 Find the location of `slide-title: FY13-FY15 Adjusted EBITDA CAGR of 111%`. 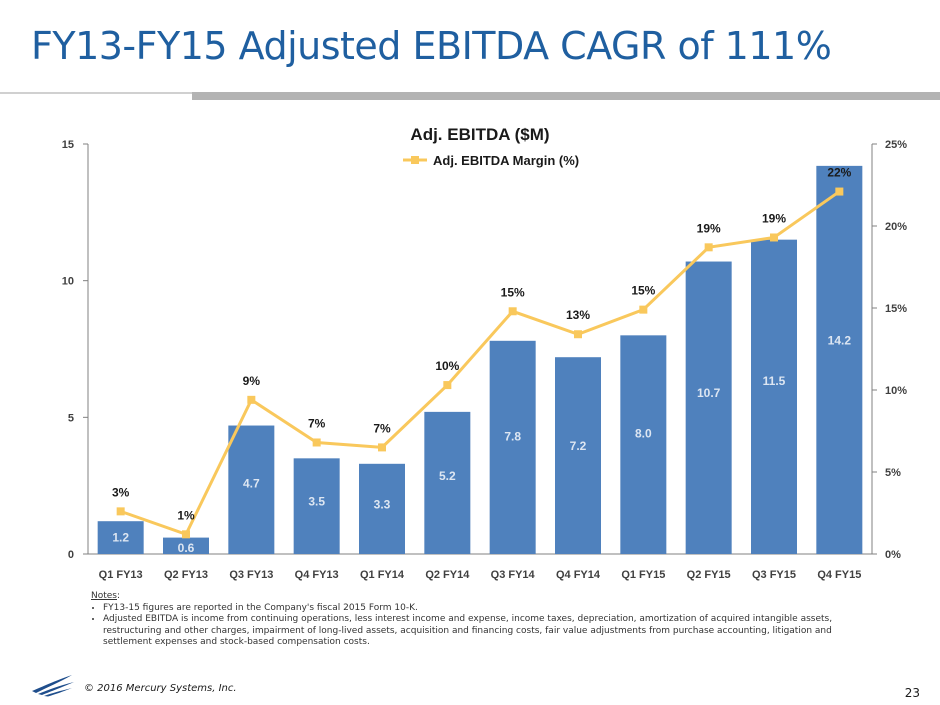

slide-title: FY13-FY15 Adjusted EBITDA CAGR of 111% is located at coordinates (431, 46).